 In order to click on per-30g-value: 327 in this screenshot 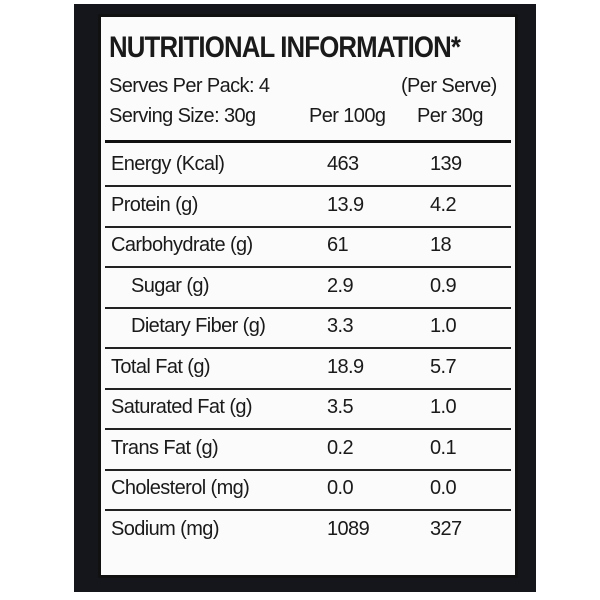, I will do `click(446, 528)`.